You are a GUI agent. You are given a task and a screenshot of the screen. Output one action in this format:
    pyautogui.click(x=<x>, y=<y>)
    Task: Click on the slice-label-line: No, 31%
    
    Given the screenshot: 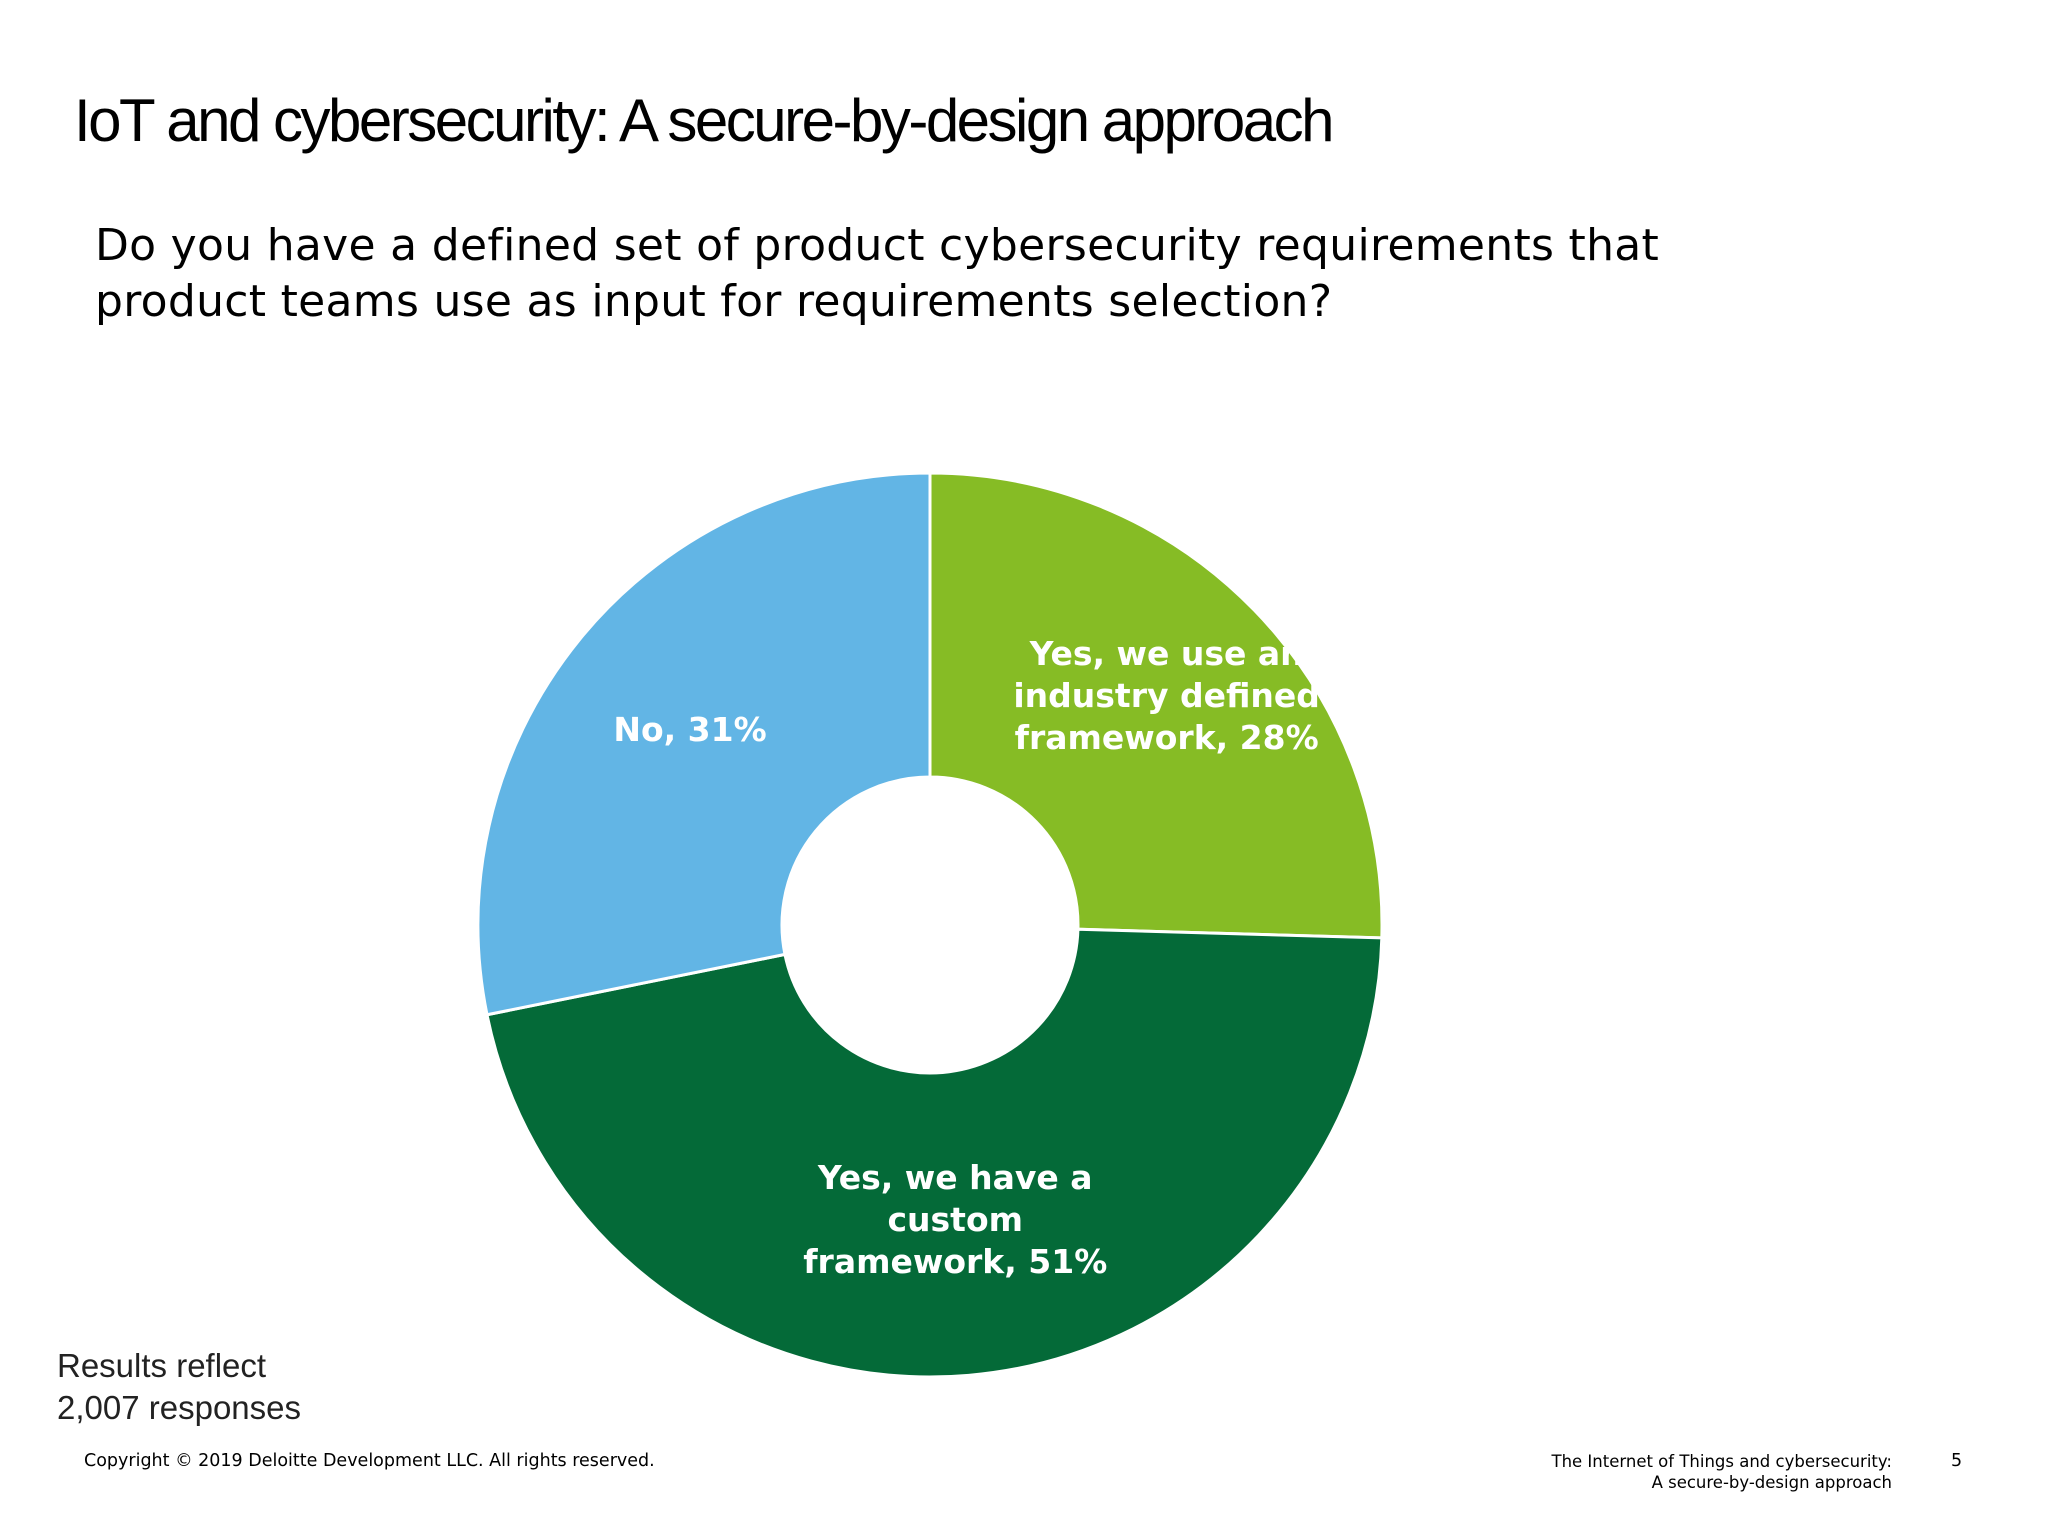 What is the action you would take?
    pyautogui.click(x=689, y=729)
    